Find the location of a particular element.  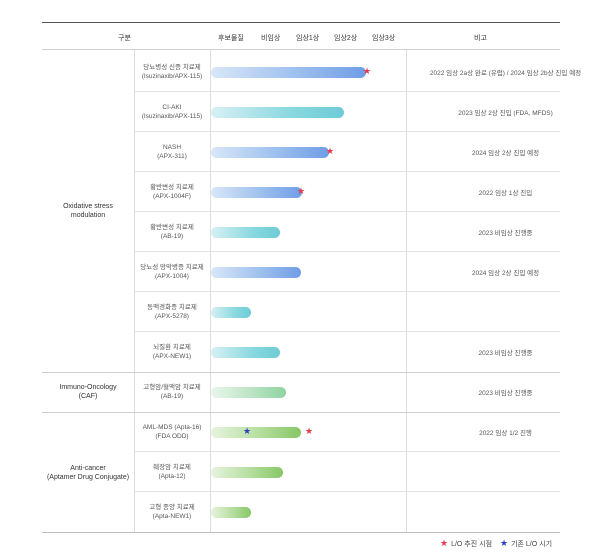

header-remarks: 비고 is located at coordinates (480, 38).